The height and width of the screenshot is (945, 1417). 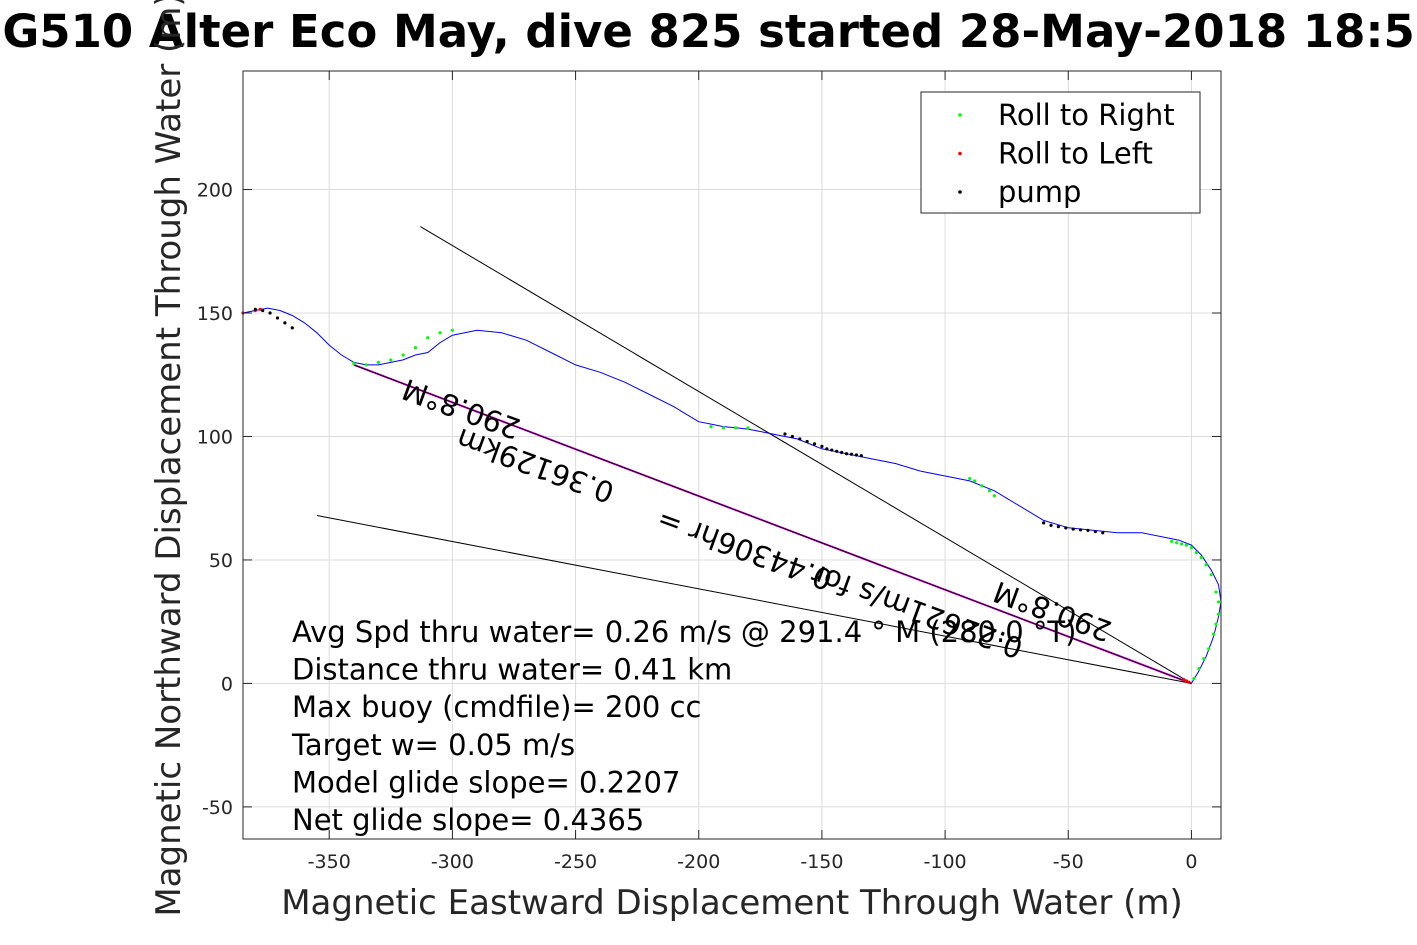 I want to click on annotation-line: Target w= 0.05 m/s, so click(x=433, y=745).